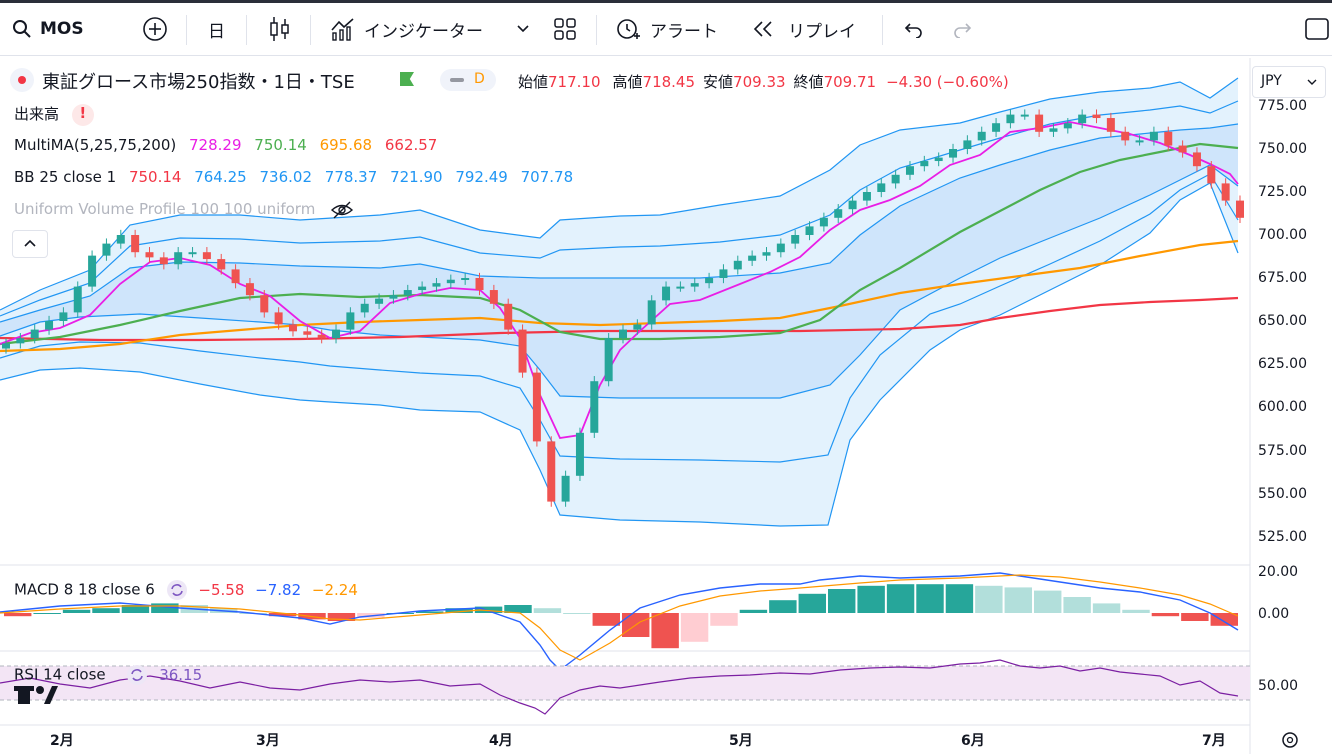  What do you see at coordinates (913, 29) in the screenshot?
I see `undo-button` at bounding box center [913, 29].